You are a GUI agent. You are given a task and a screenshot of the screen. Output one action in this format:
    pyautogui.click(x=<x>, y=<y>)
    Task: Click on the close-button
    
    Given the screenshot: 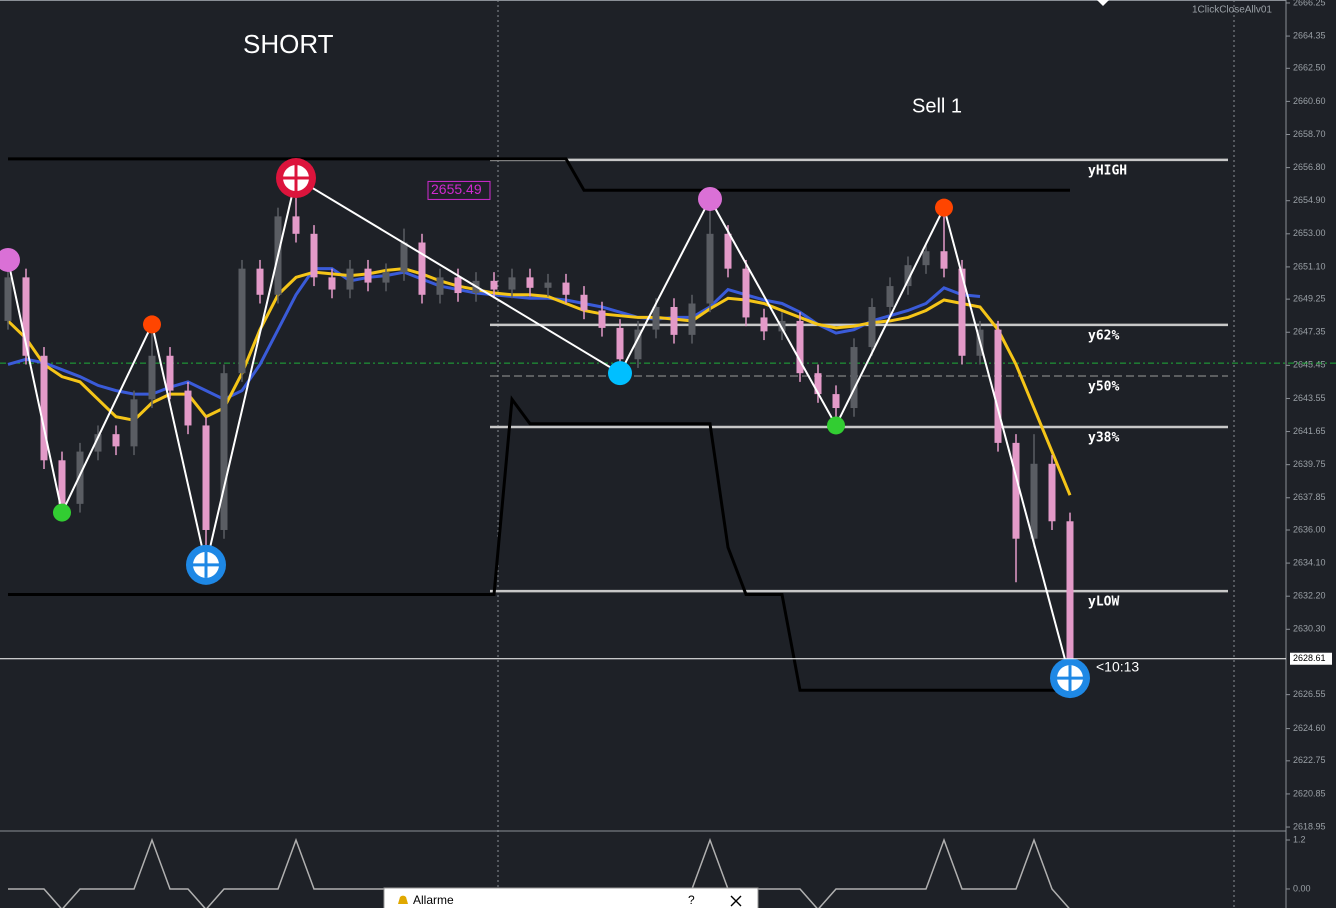 What is the action you would take?
    pyautogui.click(x=736, y=901)
    